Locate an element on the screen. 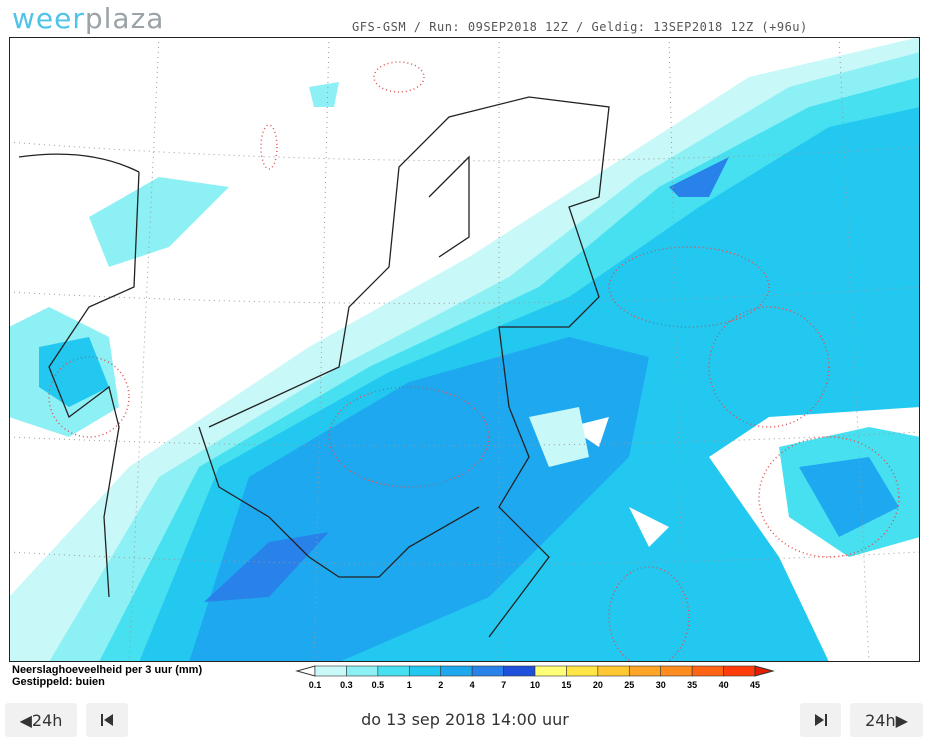 This screenshot has width=929, height=738. colorbar-label: 30 is located at coordinates (661, 685).